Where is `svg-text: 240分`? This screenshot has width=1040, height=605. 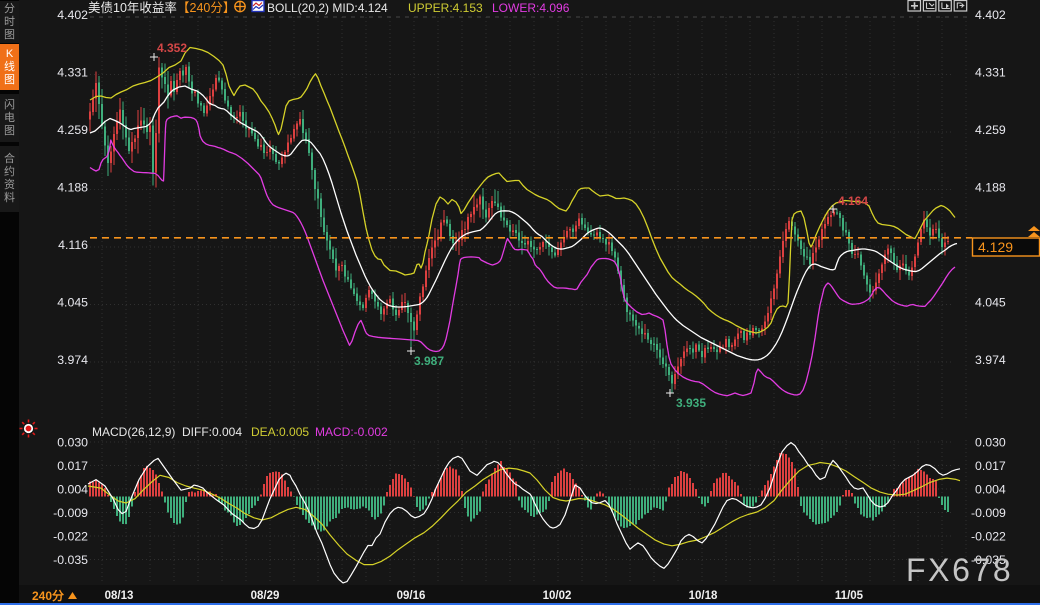 svg-text: 240分 is located at coordinates (48, 595).